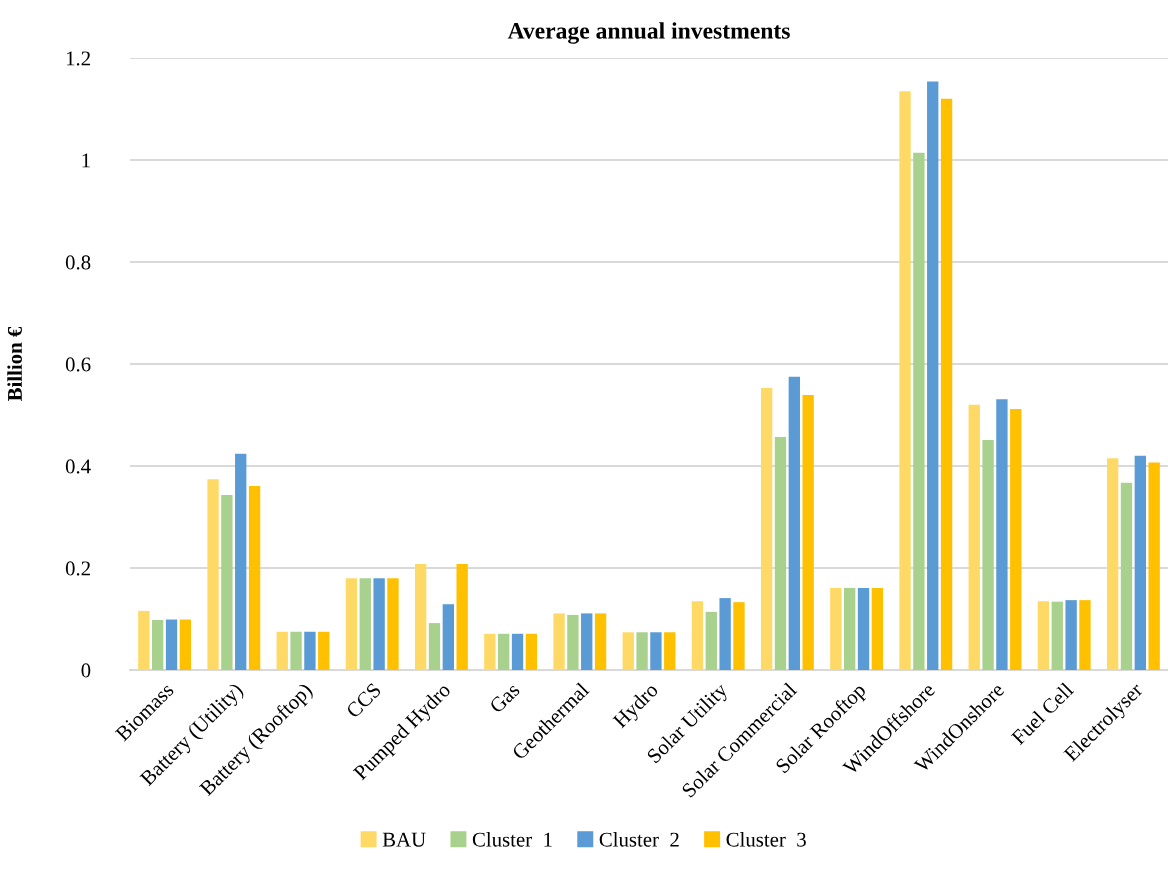 This screenshot has height=874, width=1168. I want to click on y-tick-label: 1, so click(86, 160).